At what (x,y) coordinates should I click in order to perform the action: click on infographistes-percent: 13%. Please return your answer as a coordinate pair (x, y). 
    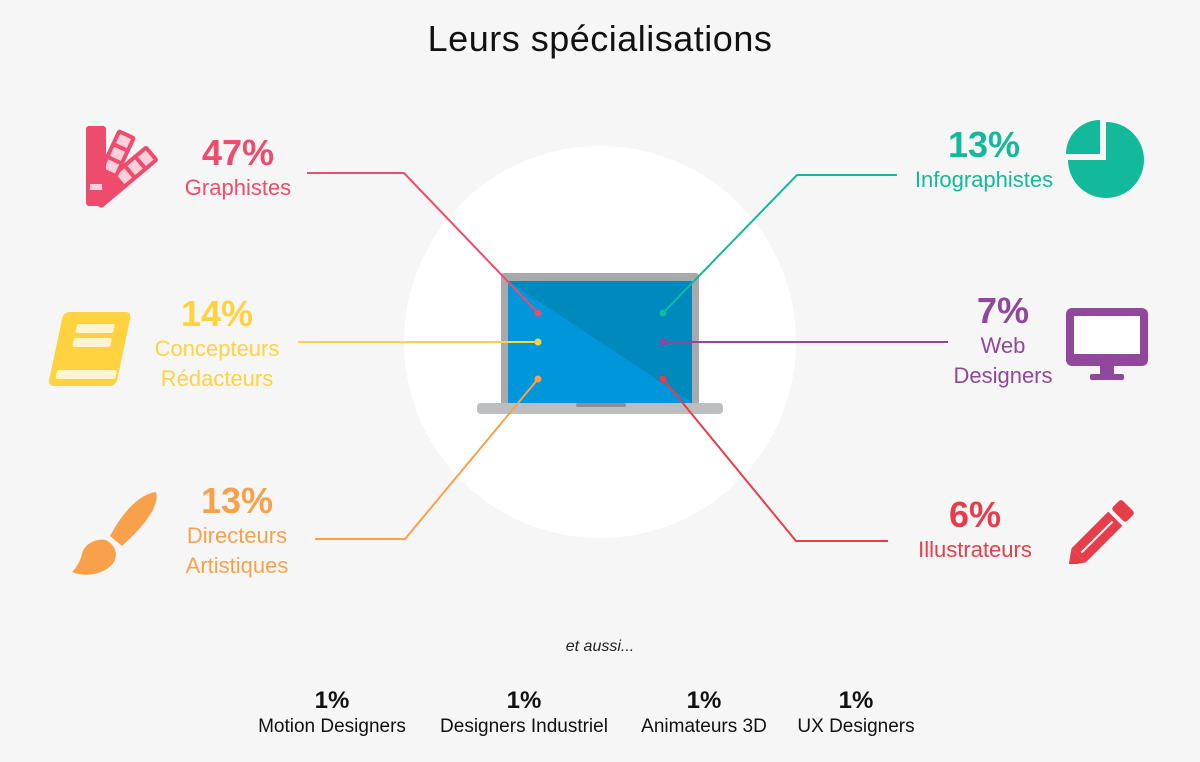
    Looking at the image, I should click on (984, 144).